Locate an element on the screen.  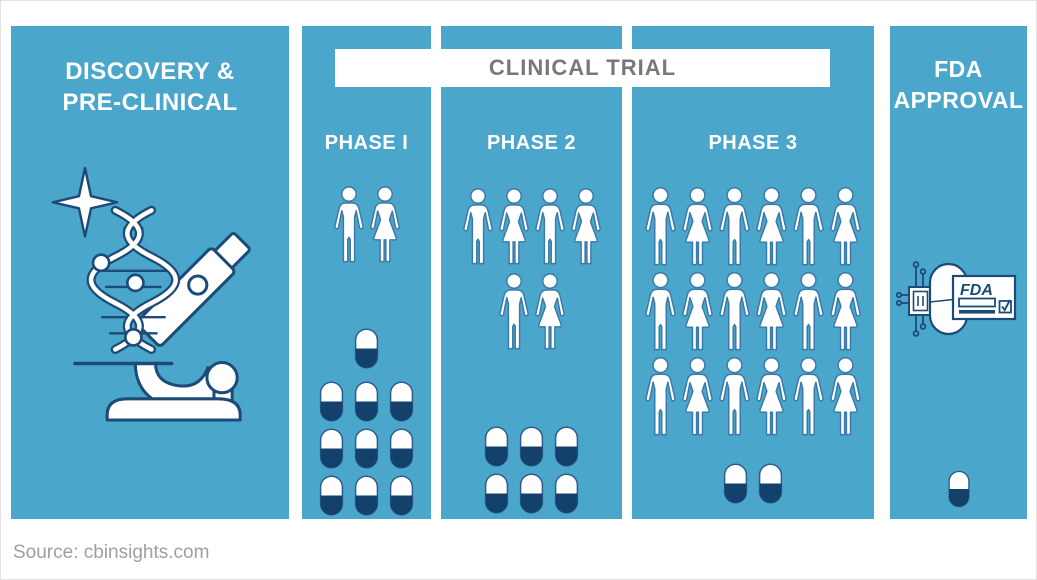
fda-title-line1: FDA is located at coordinates (958, 69).